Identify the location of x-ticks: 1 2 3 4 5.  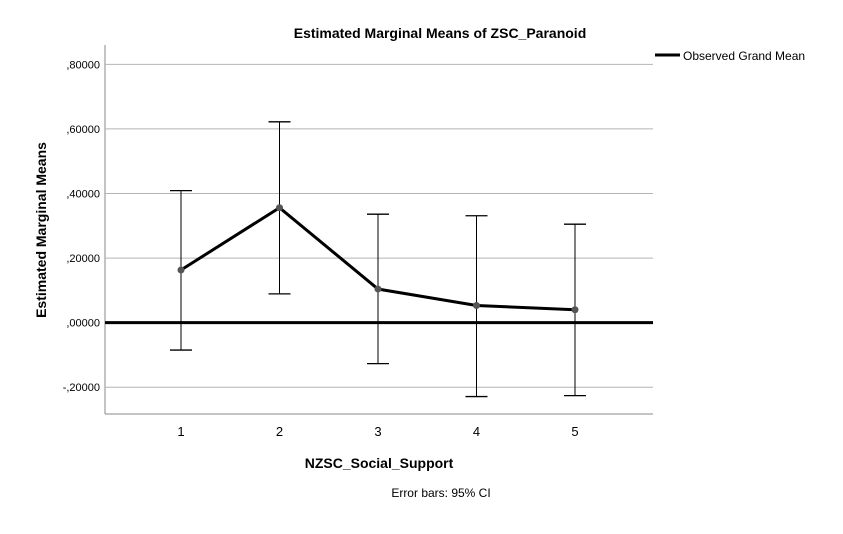
(377, 431).